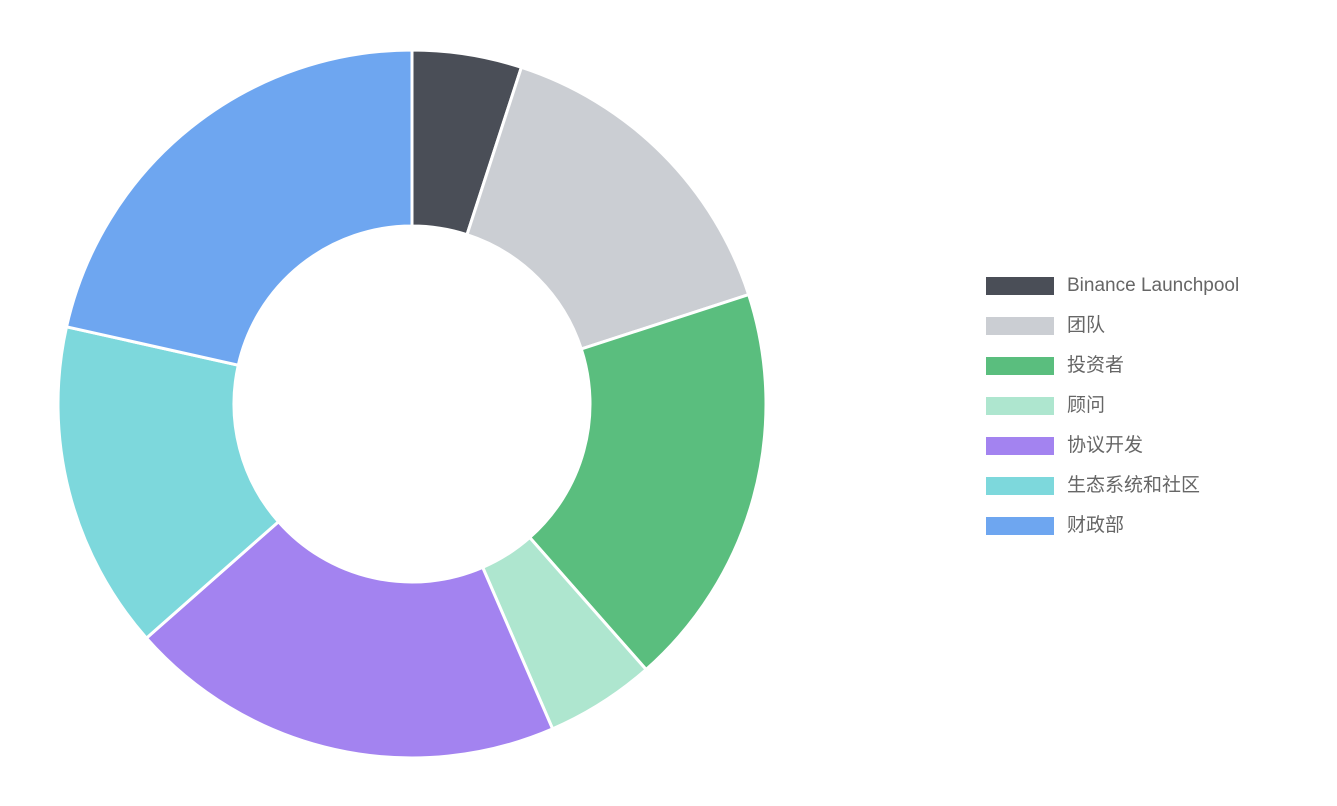 This screenshot has height=806, width=1337. Describe the element at coordinates (1095, 365) in the screenshot. I see `legend-label: 投资者` at that location.